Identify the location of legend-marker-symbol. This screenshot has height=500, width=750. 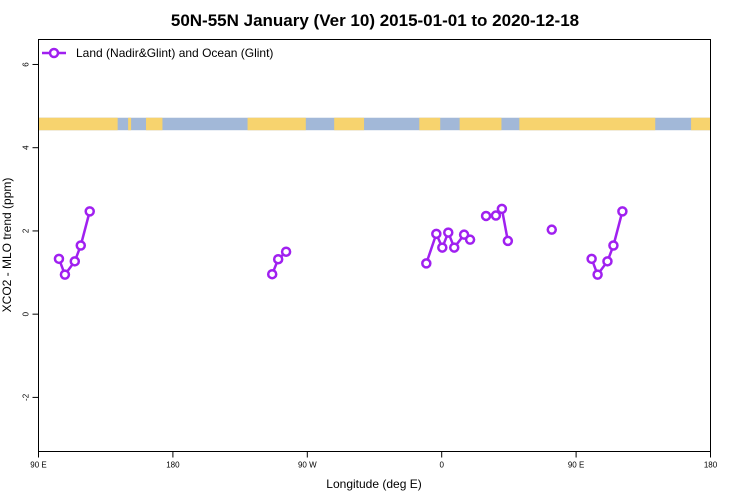
(54, 53).